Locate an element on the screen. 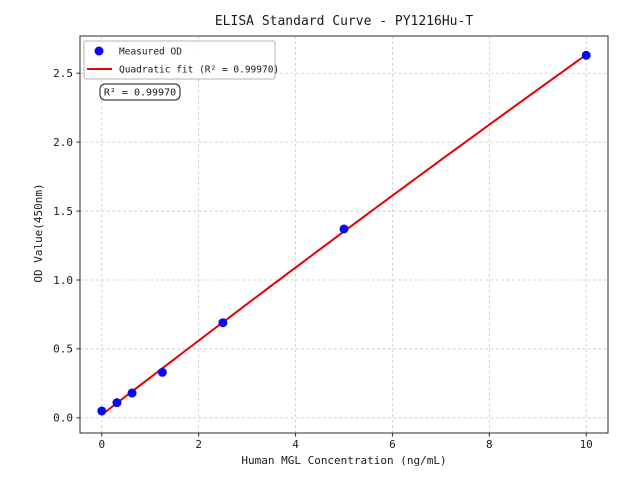 The width and height of the screenshot is (640, 484). y-tick-label: 0.0 is located at coordinates (63, 418).